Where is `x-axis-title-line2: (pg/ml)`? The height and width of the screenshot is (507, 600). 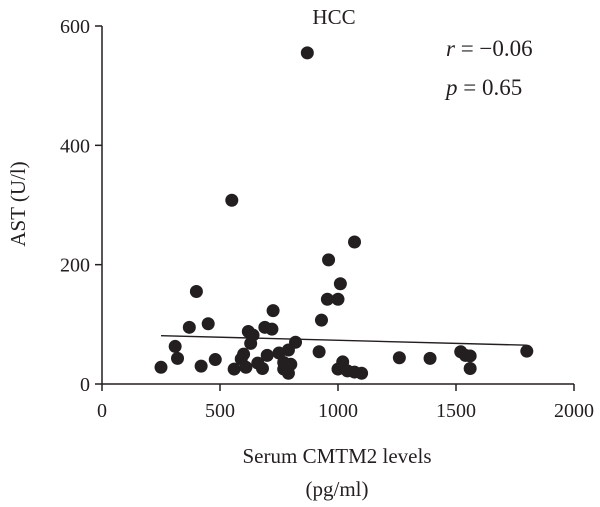 x-axis-title-line2: (pg/ml) is located at coordinates (337, 489).